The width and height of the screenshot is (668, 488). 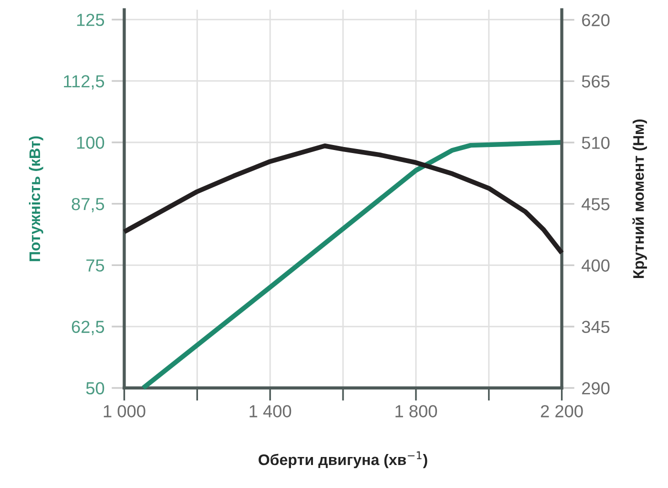 I want to click on y-tick-label: 125, so click(x=90, y=20).